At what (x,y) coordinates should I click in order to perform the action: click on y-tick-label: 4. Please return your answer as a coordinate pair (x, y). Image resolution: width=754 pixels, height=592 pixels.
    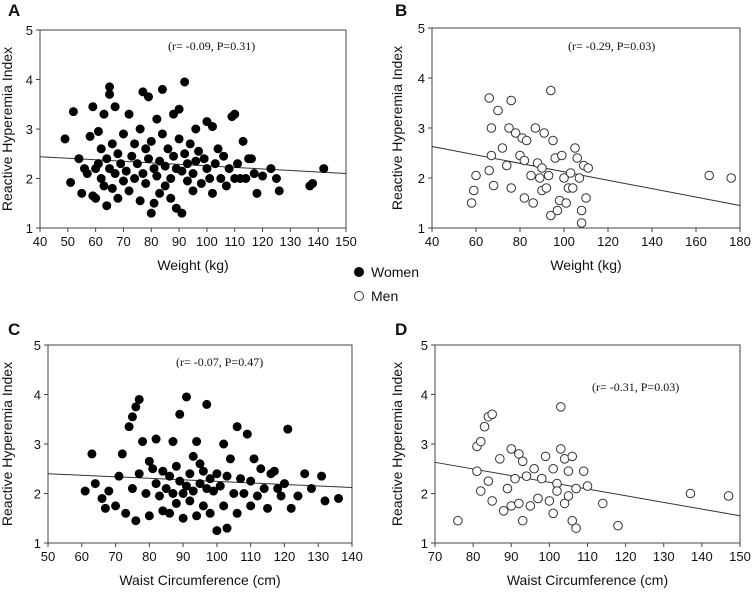
    Looking at the image, I should click on (37, 395).